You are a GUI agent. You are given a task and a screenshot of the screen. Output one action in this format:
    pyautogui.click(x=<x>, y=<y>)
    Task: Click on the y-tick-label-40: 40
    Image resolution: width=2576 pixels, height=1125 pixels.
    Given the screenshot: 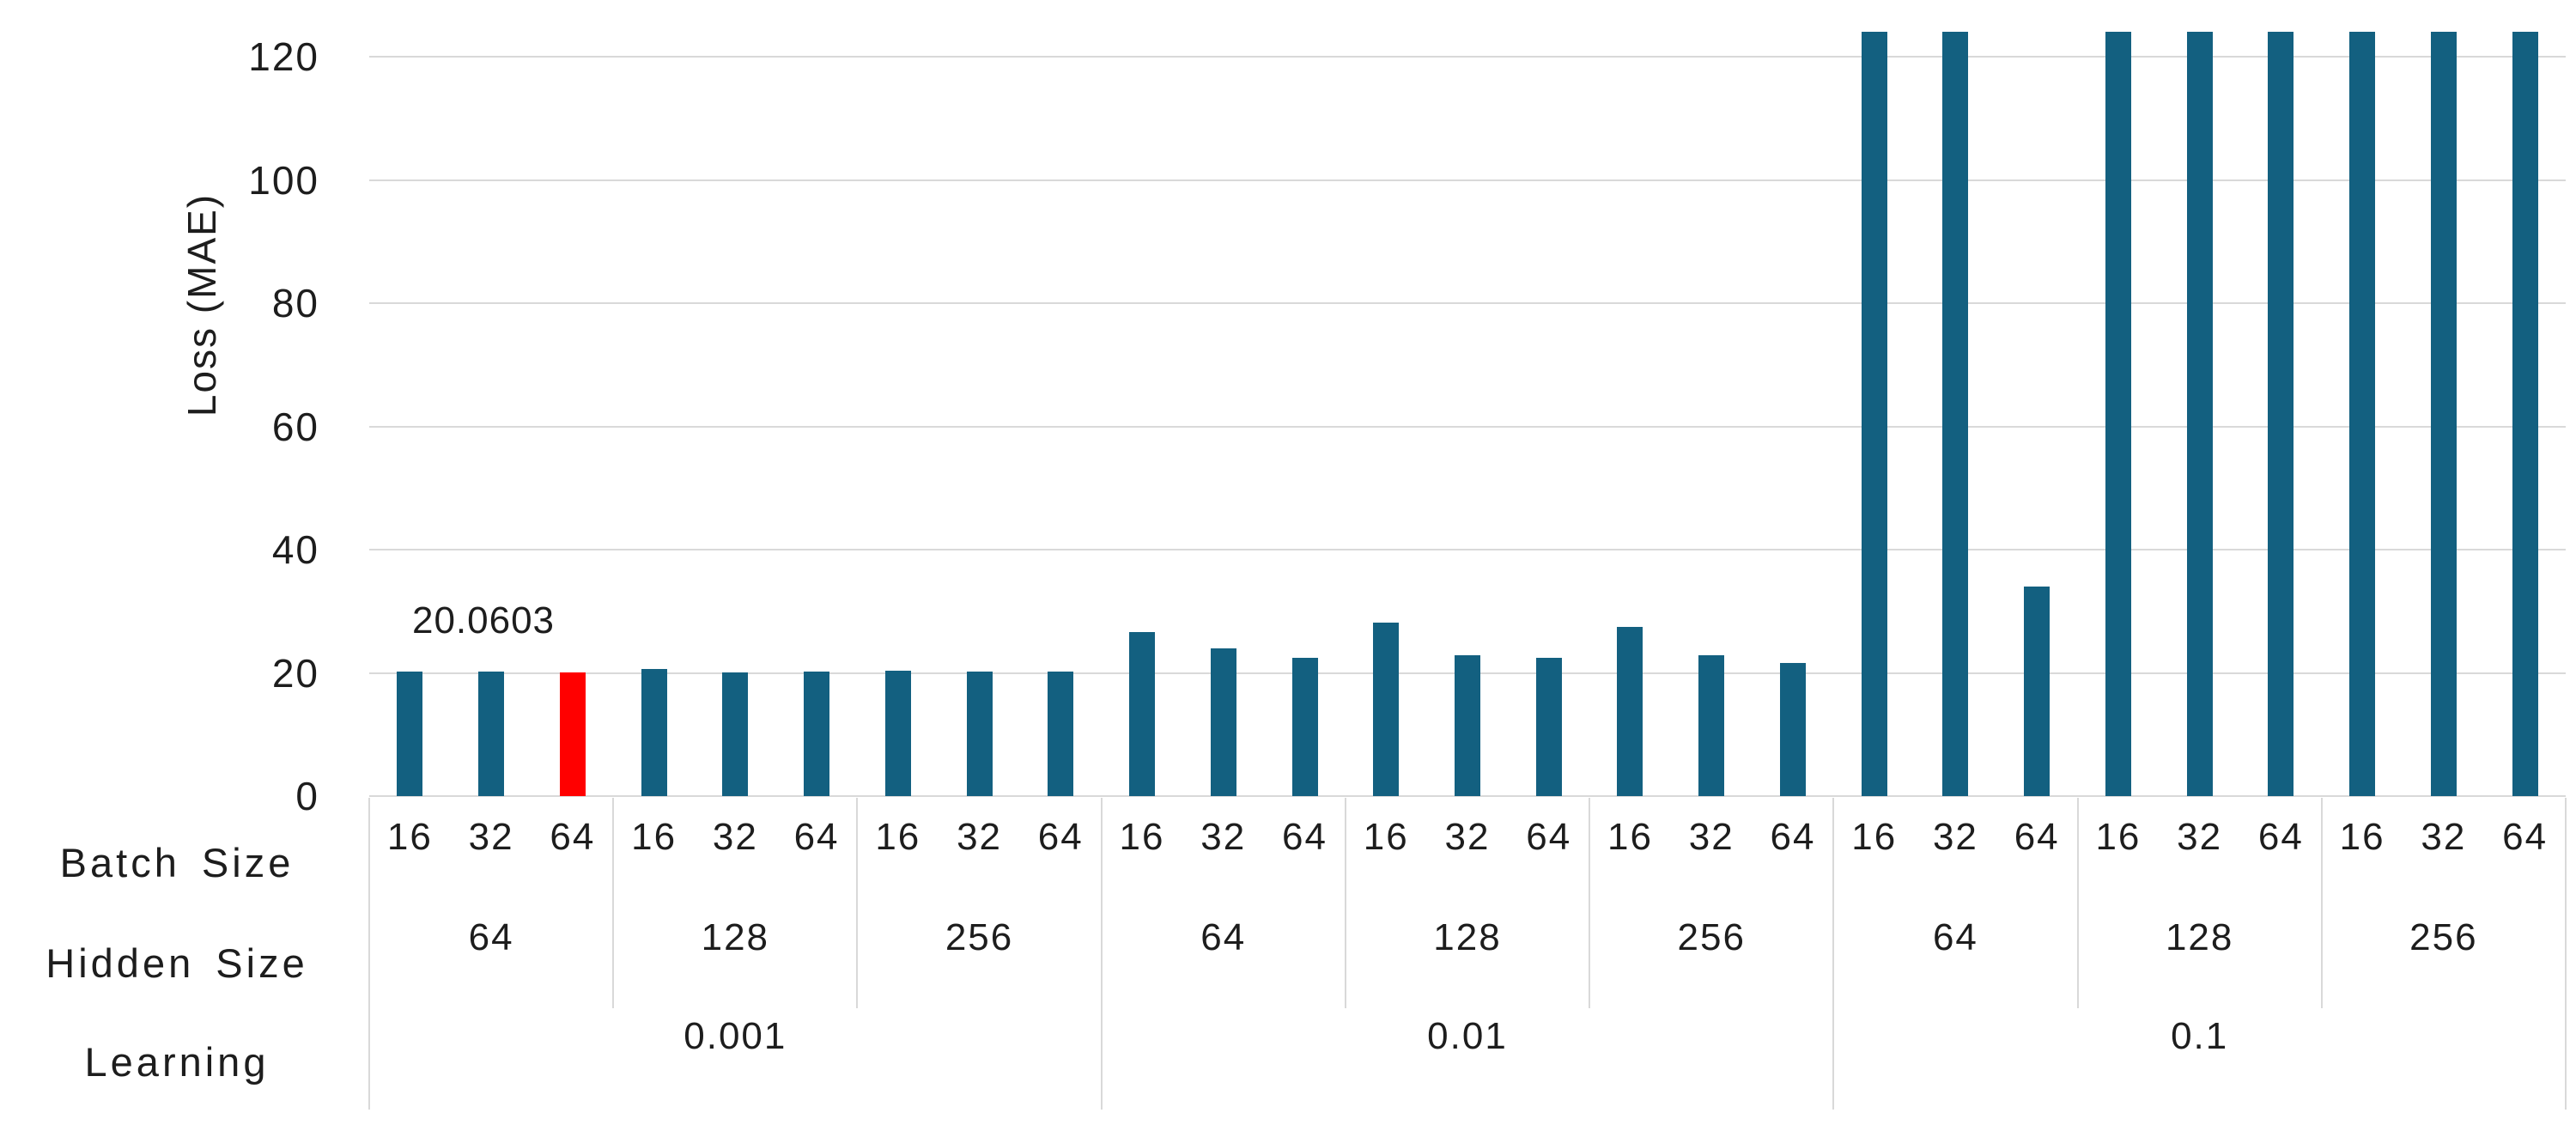 What is the action you would take?
    pyautogui.click(x=295, y=549)
    